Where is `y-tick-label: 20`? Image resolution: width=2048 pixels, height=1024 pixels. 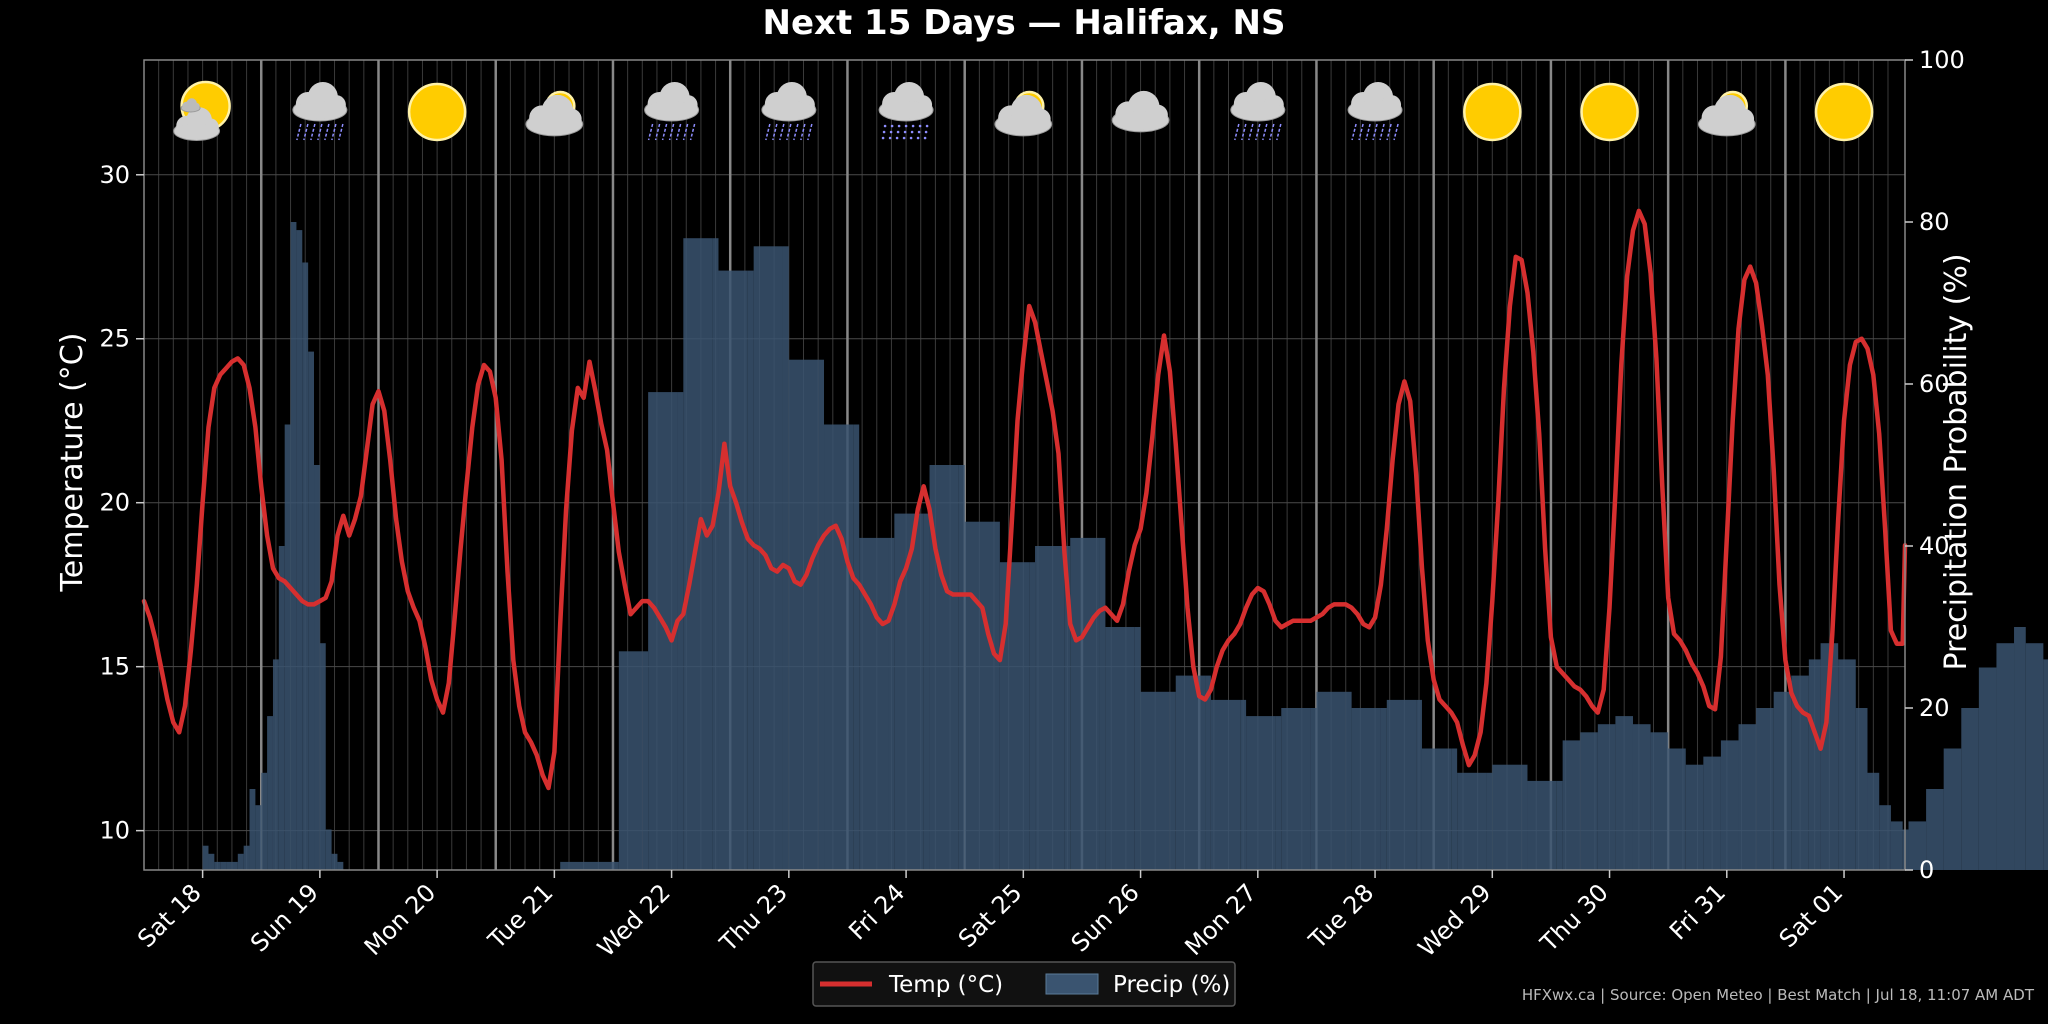
y-tick-label: 20 is located at coordinates (114, 503).